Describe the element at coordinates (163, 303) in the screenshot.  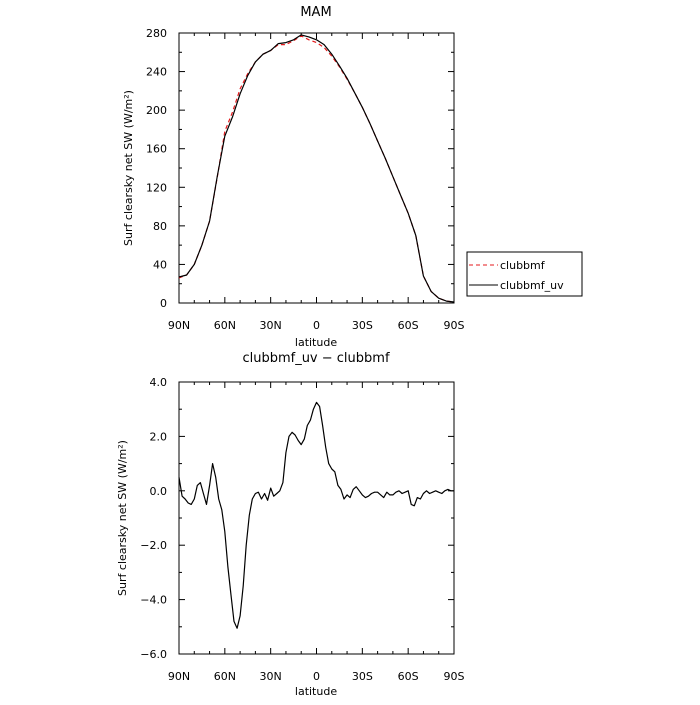
I see `y-tick-label: 0` at that location.